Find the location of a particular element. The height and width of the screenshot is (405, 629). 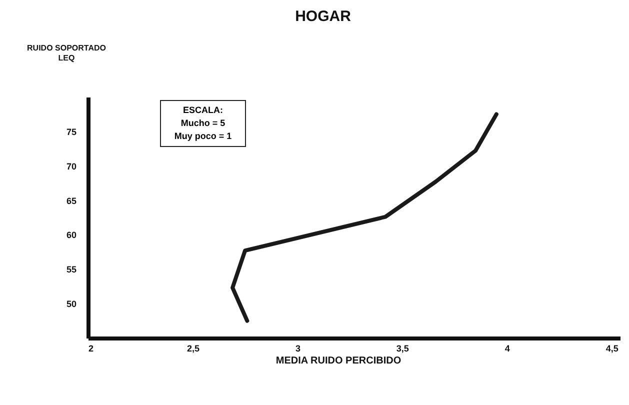

y-axis-title: RUIDO SOPORTADO LEQ is located at coordinates (66, 53).